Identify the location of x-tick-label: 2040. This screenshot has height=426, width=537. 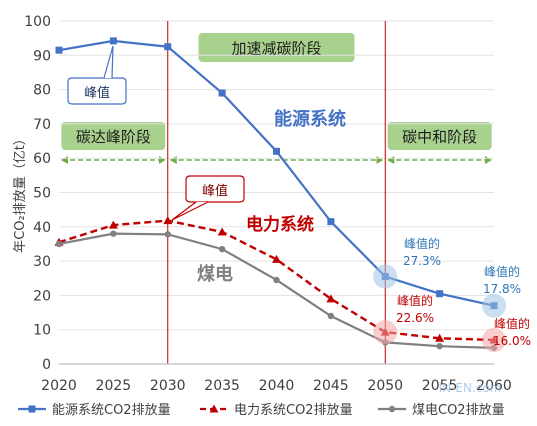
(277, 386).